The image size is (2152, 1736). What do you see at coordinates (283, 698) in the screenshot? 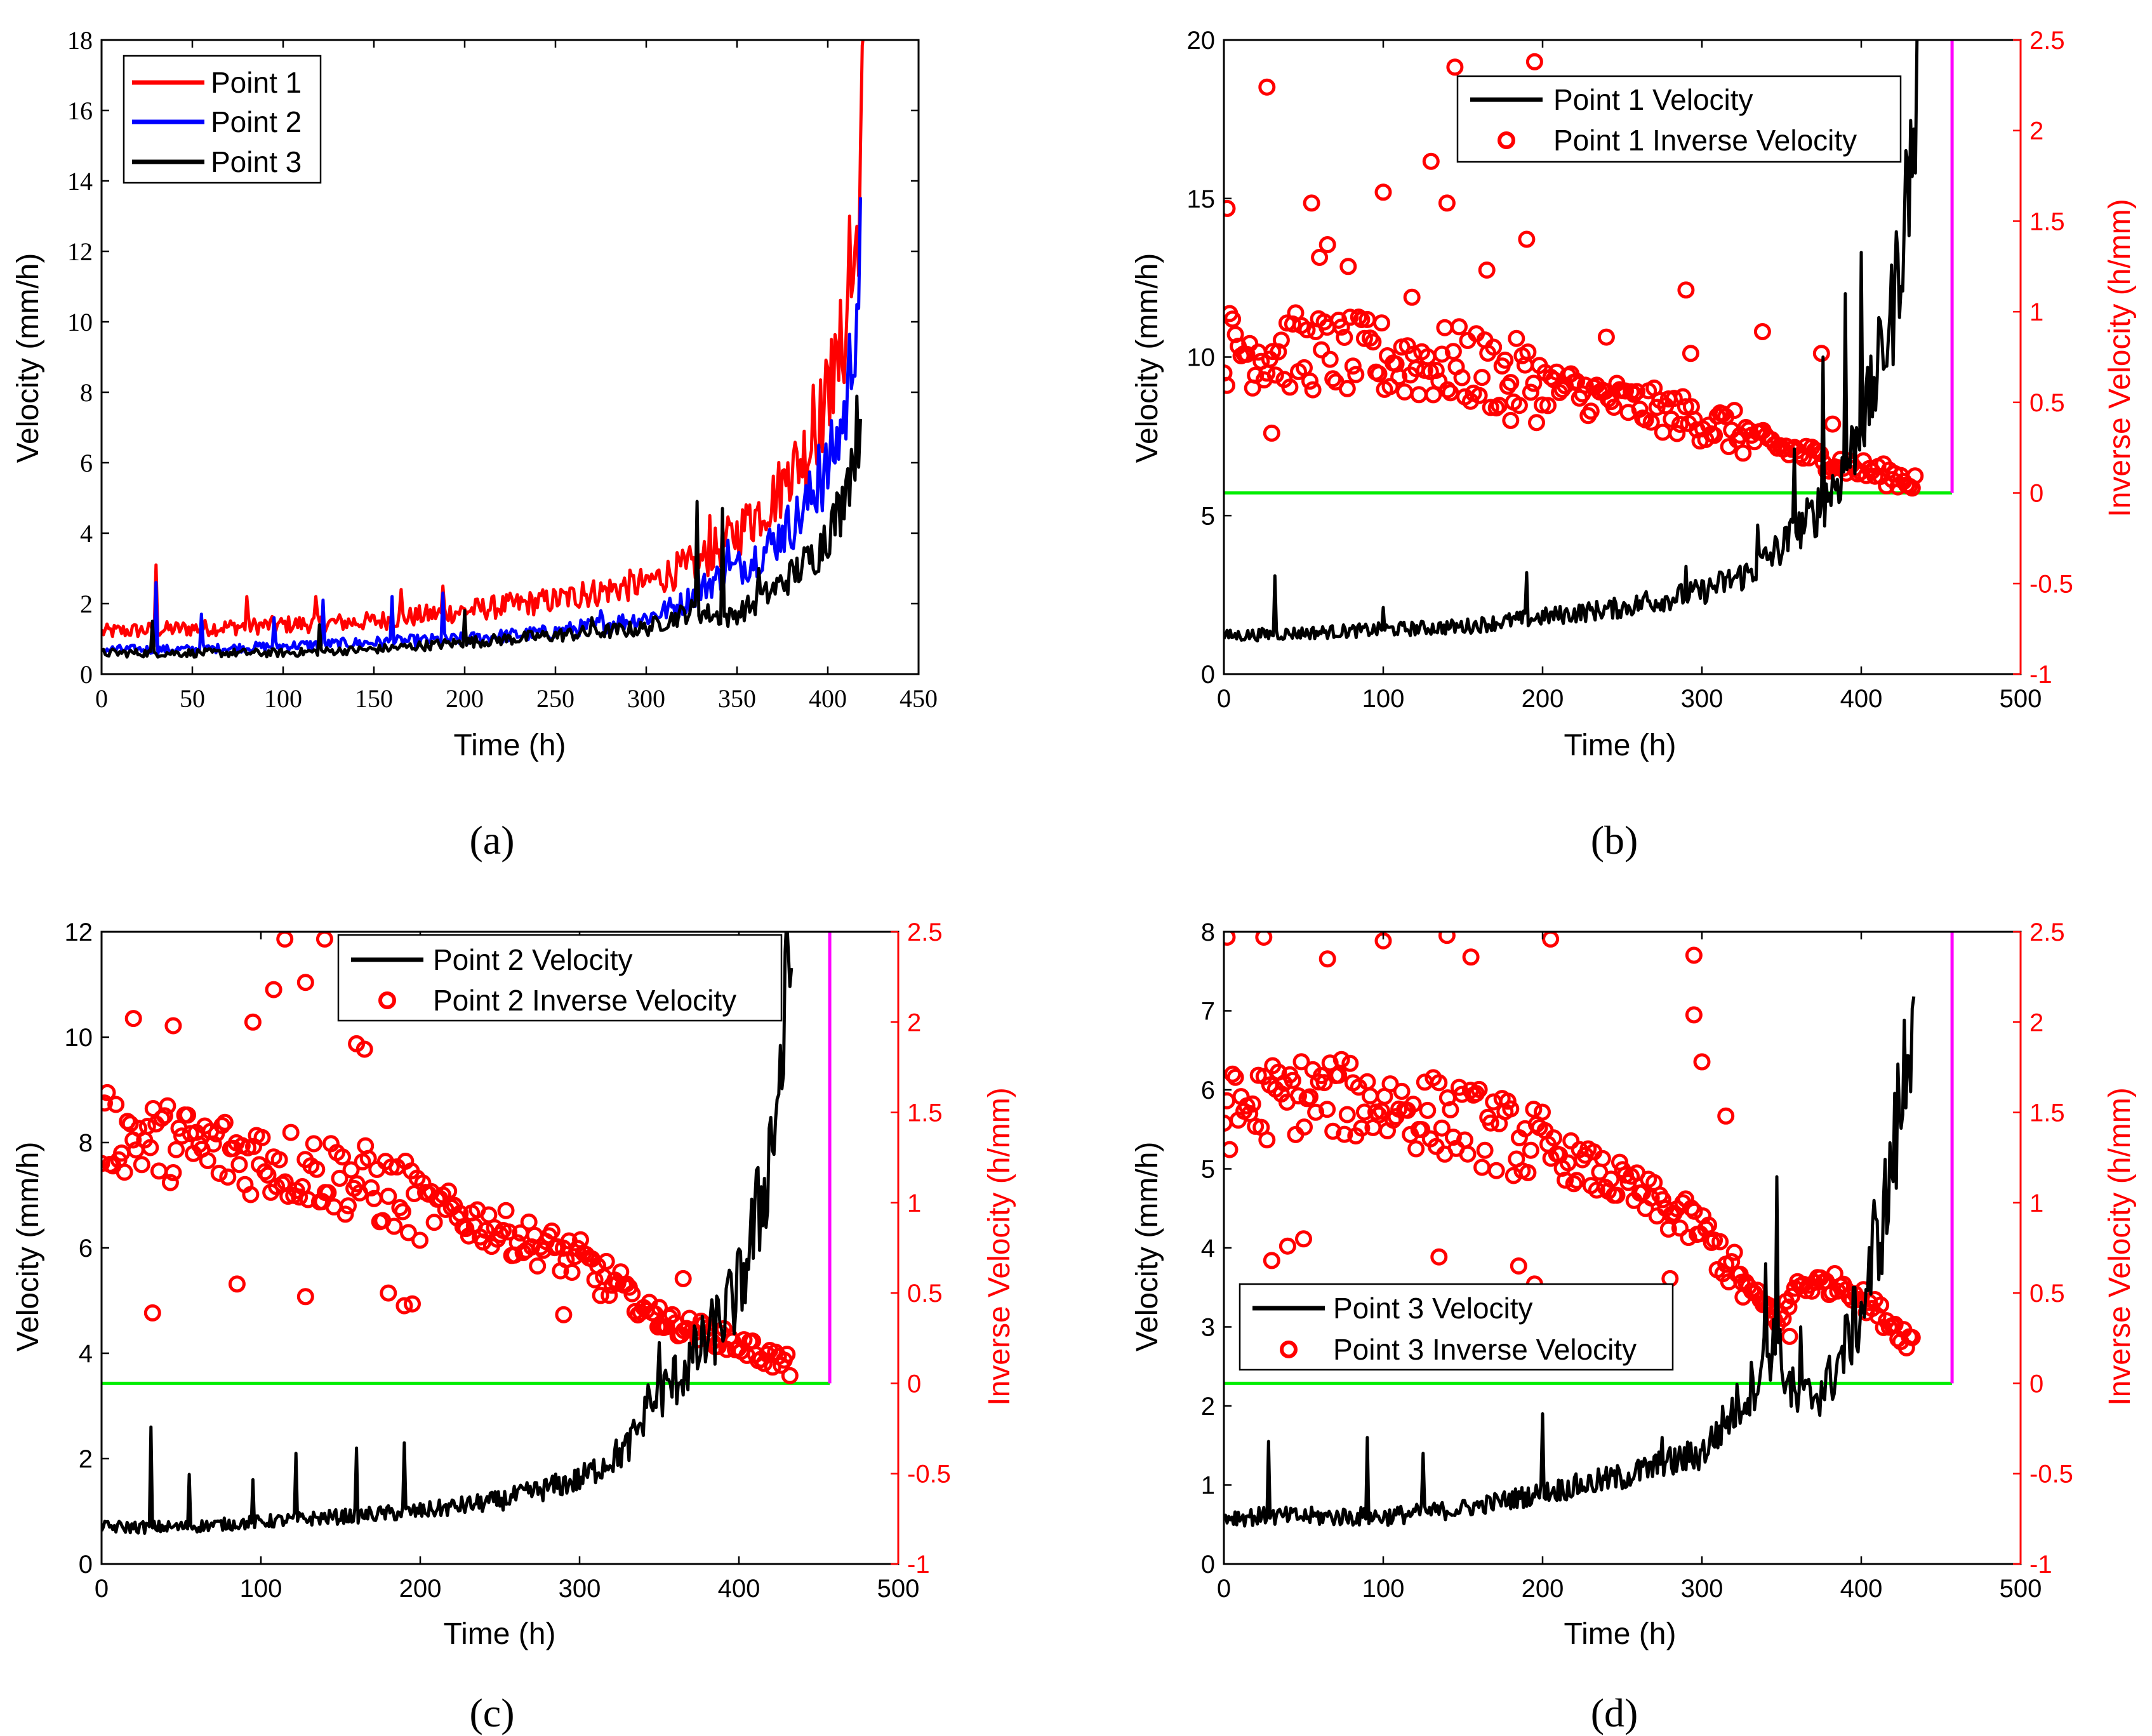
I see `panel-a-xtick-label: 100` at bounding box center [283, 698].